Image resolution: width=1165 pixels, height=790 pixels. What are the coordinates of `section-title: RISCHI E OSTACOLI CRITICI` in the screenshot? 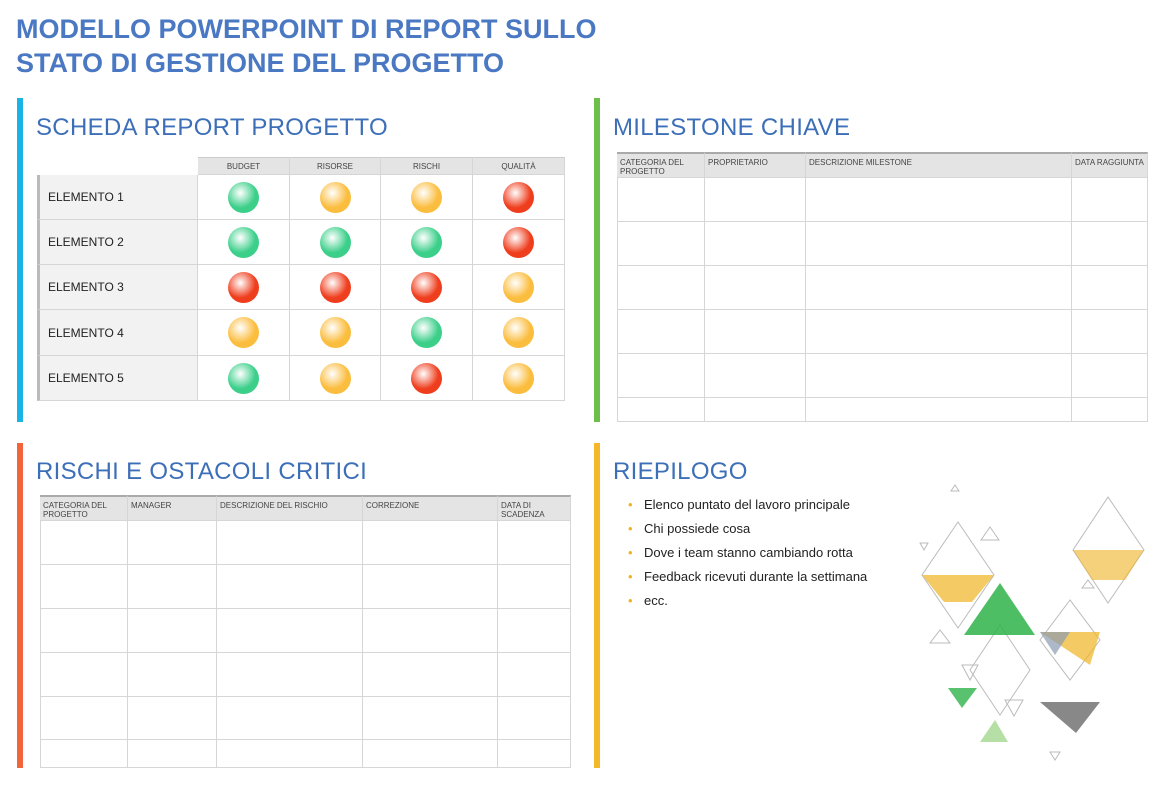 It's located at (202, 471).